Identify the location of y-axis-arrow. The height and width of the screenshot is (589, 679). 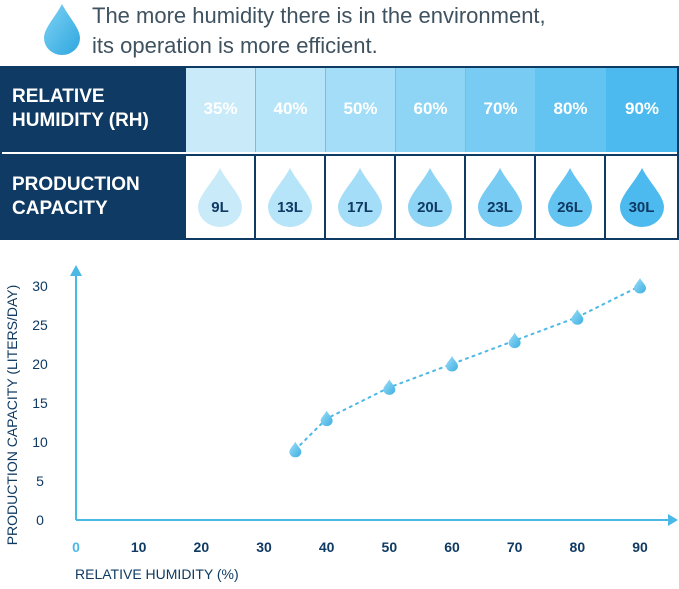
(76, 270).